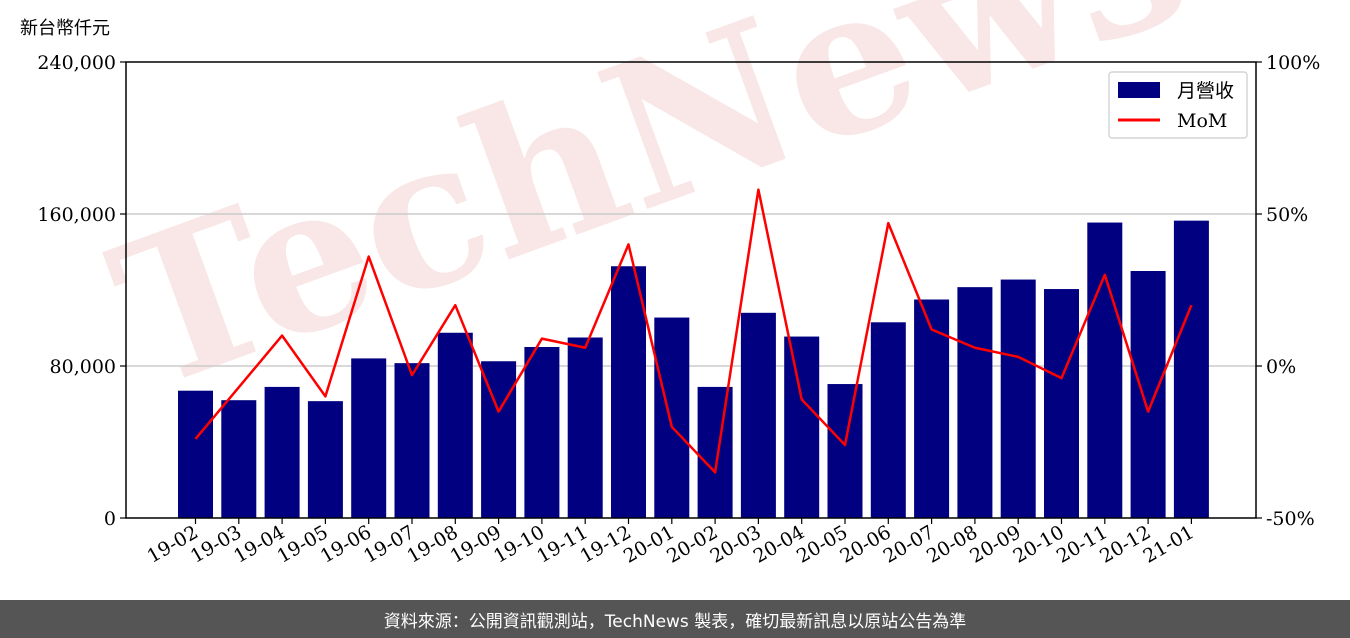 The image size is (1350, 638). Describe the element at coordinates (1287, 215) in the screenshot. I see `y-right-tick-label: 50%` at that location.